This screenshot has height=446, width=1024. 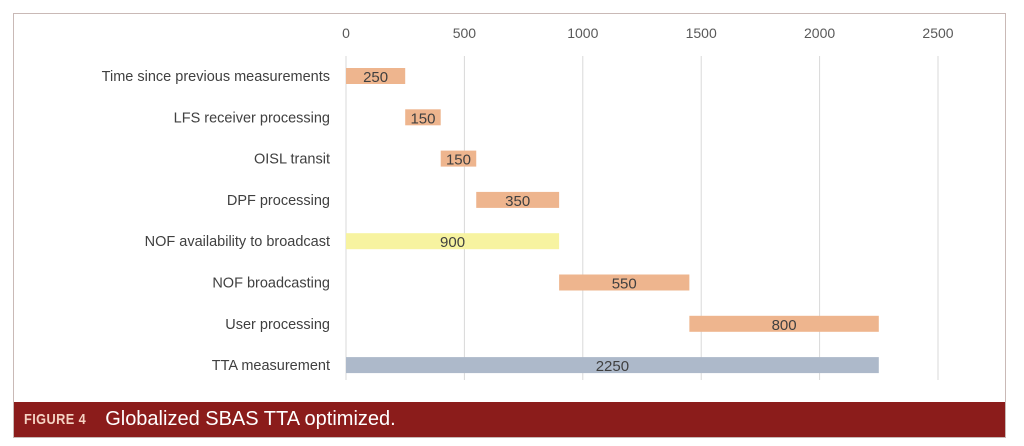 I want to click on x-tick-label: 2500, so click(x=937, y=33).